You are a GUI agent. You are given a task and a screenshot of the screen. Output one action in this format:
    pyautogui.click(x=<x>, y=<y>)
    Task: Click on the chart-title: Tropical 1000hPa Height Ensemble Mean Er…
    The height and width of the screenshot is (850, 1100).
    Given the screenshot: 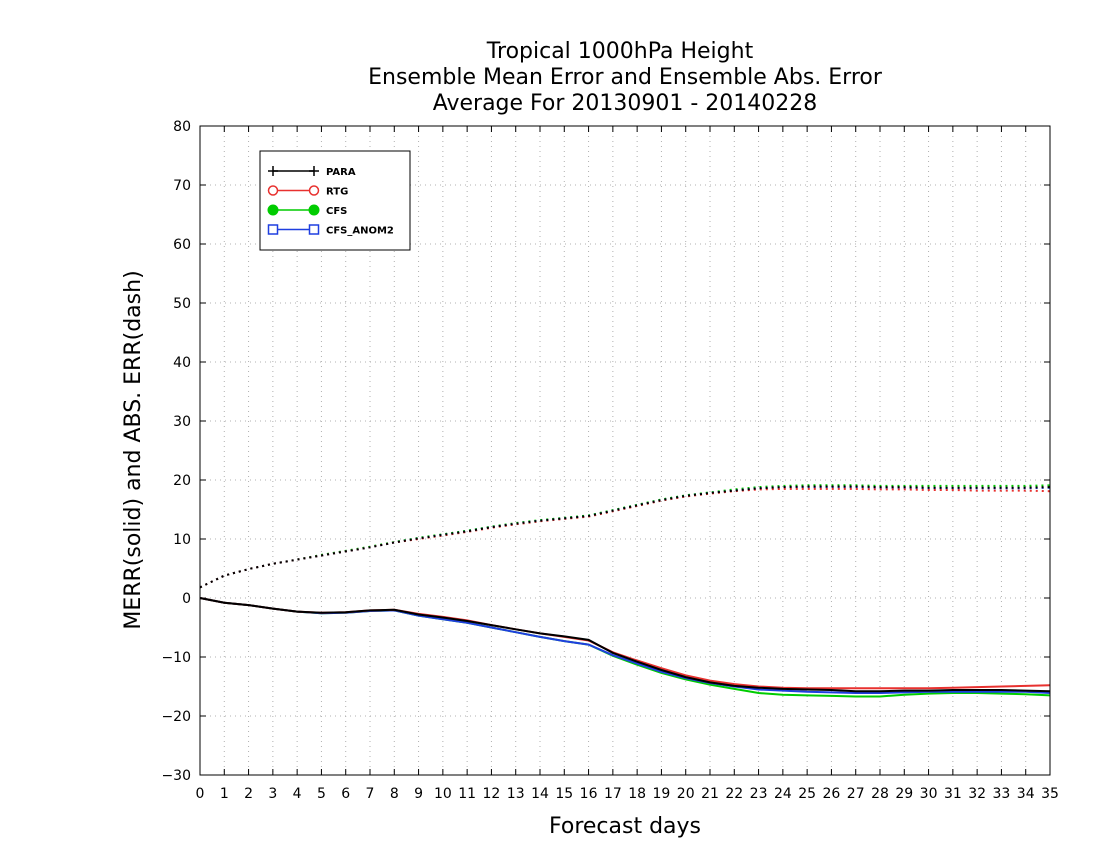 What is the action you would take?
    pyautogui.click(x=625, y=77)
    